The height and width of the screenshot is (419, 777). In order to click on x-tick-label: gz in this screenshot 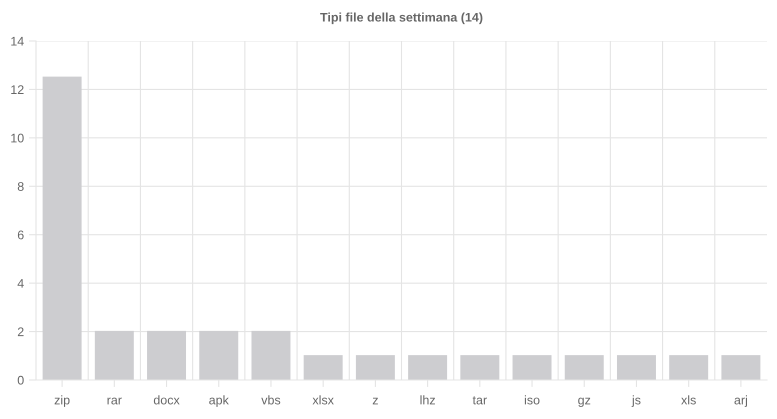, I will do `click(584, 402)`.